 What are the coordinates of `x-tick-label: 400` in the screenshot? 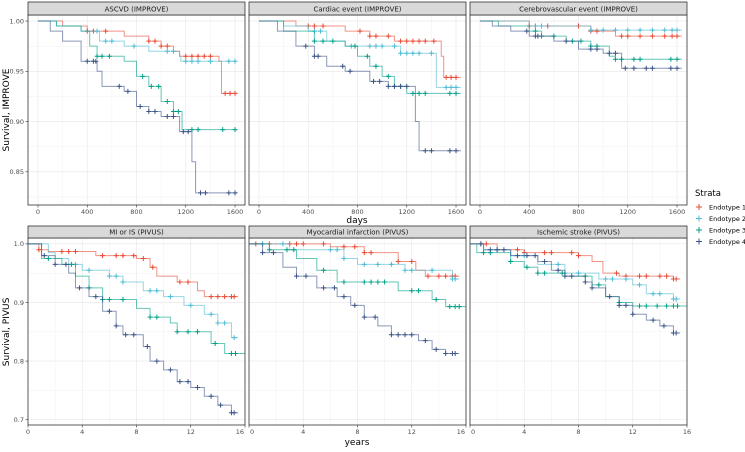 It's located at (308, 212).